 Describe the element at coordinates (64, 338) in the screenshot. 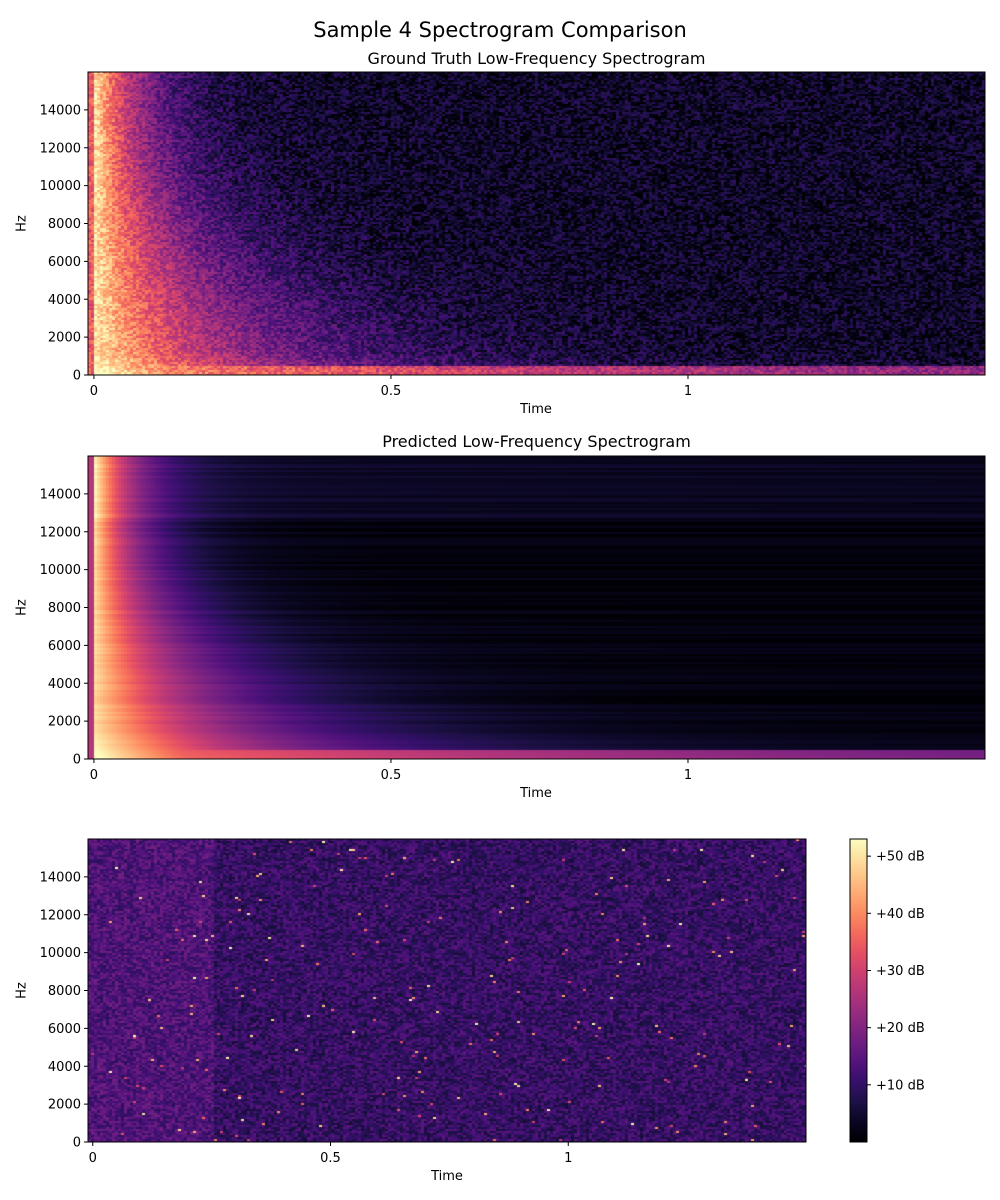

I see `panel-1-ytick-label: 2000` at that location.